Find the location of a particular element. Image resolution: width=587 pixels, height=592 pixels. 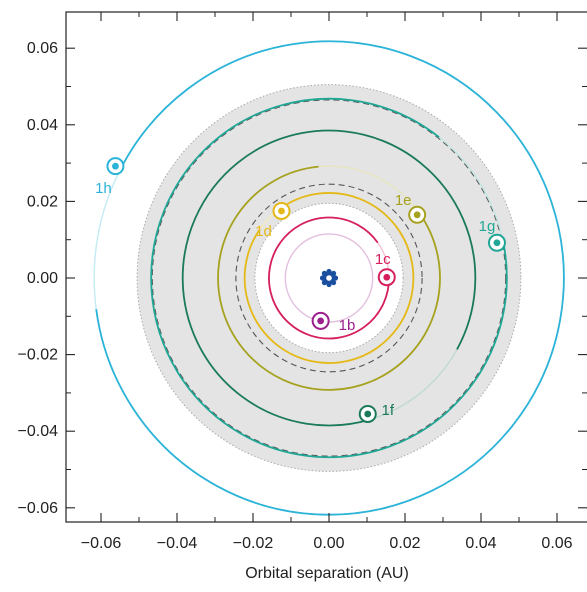

x-tick-label: 0.02 is located at coordinates (404, 543).